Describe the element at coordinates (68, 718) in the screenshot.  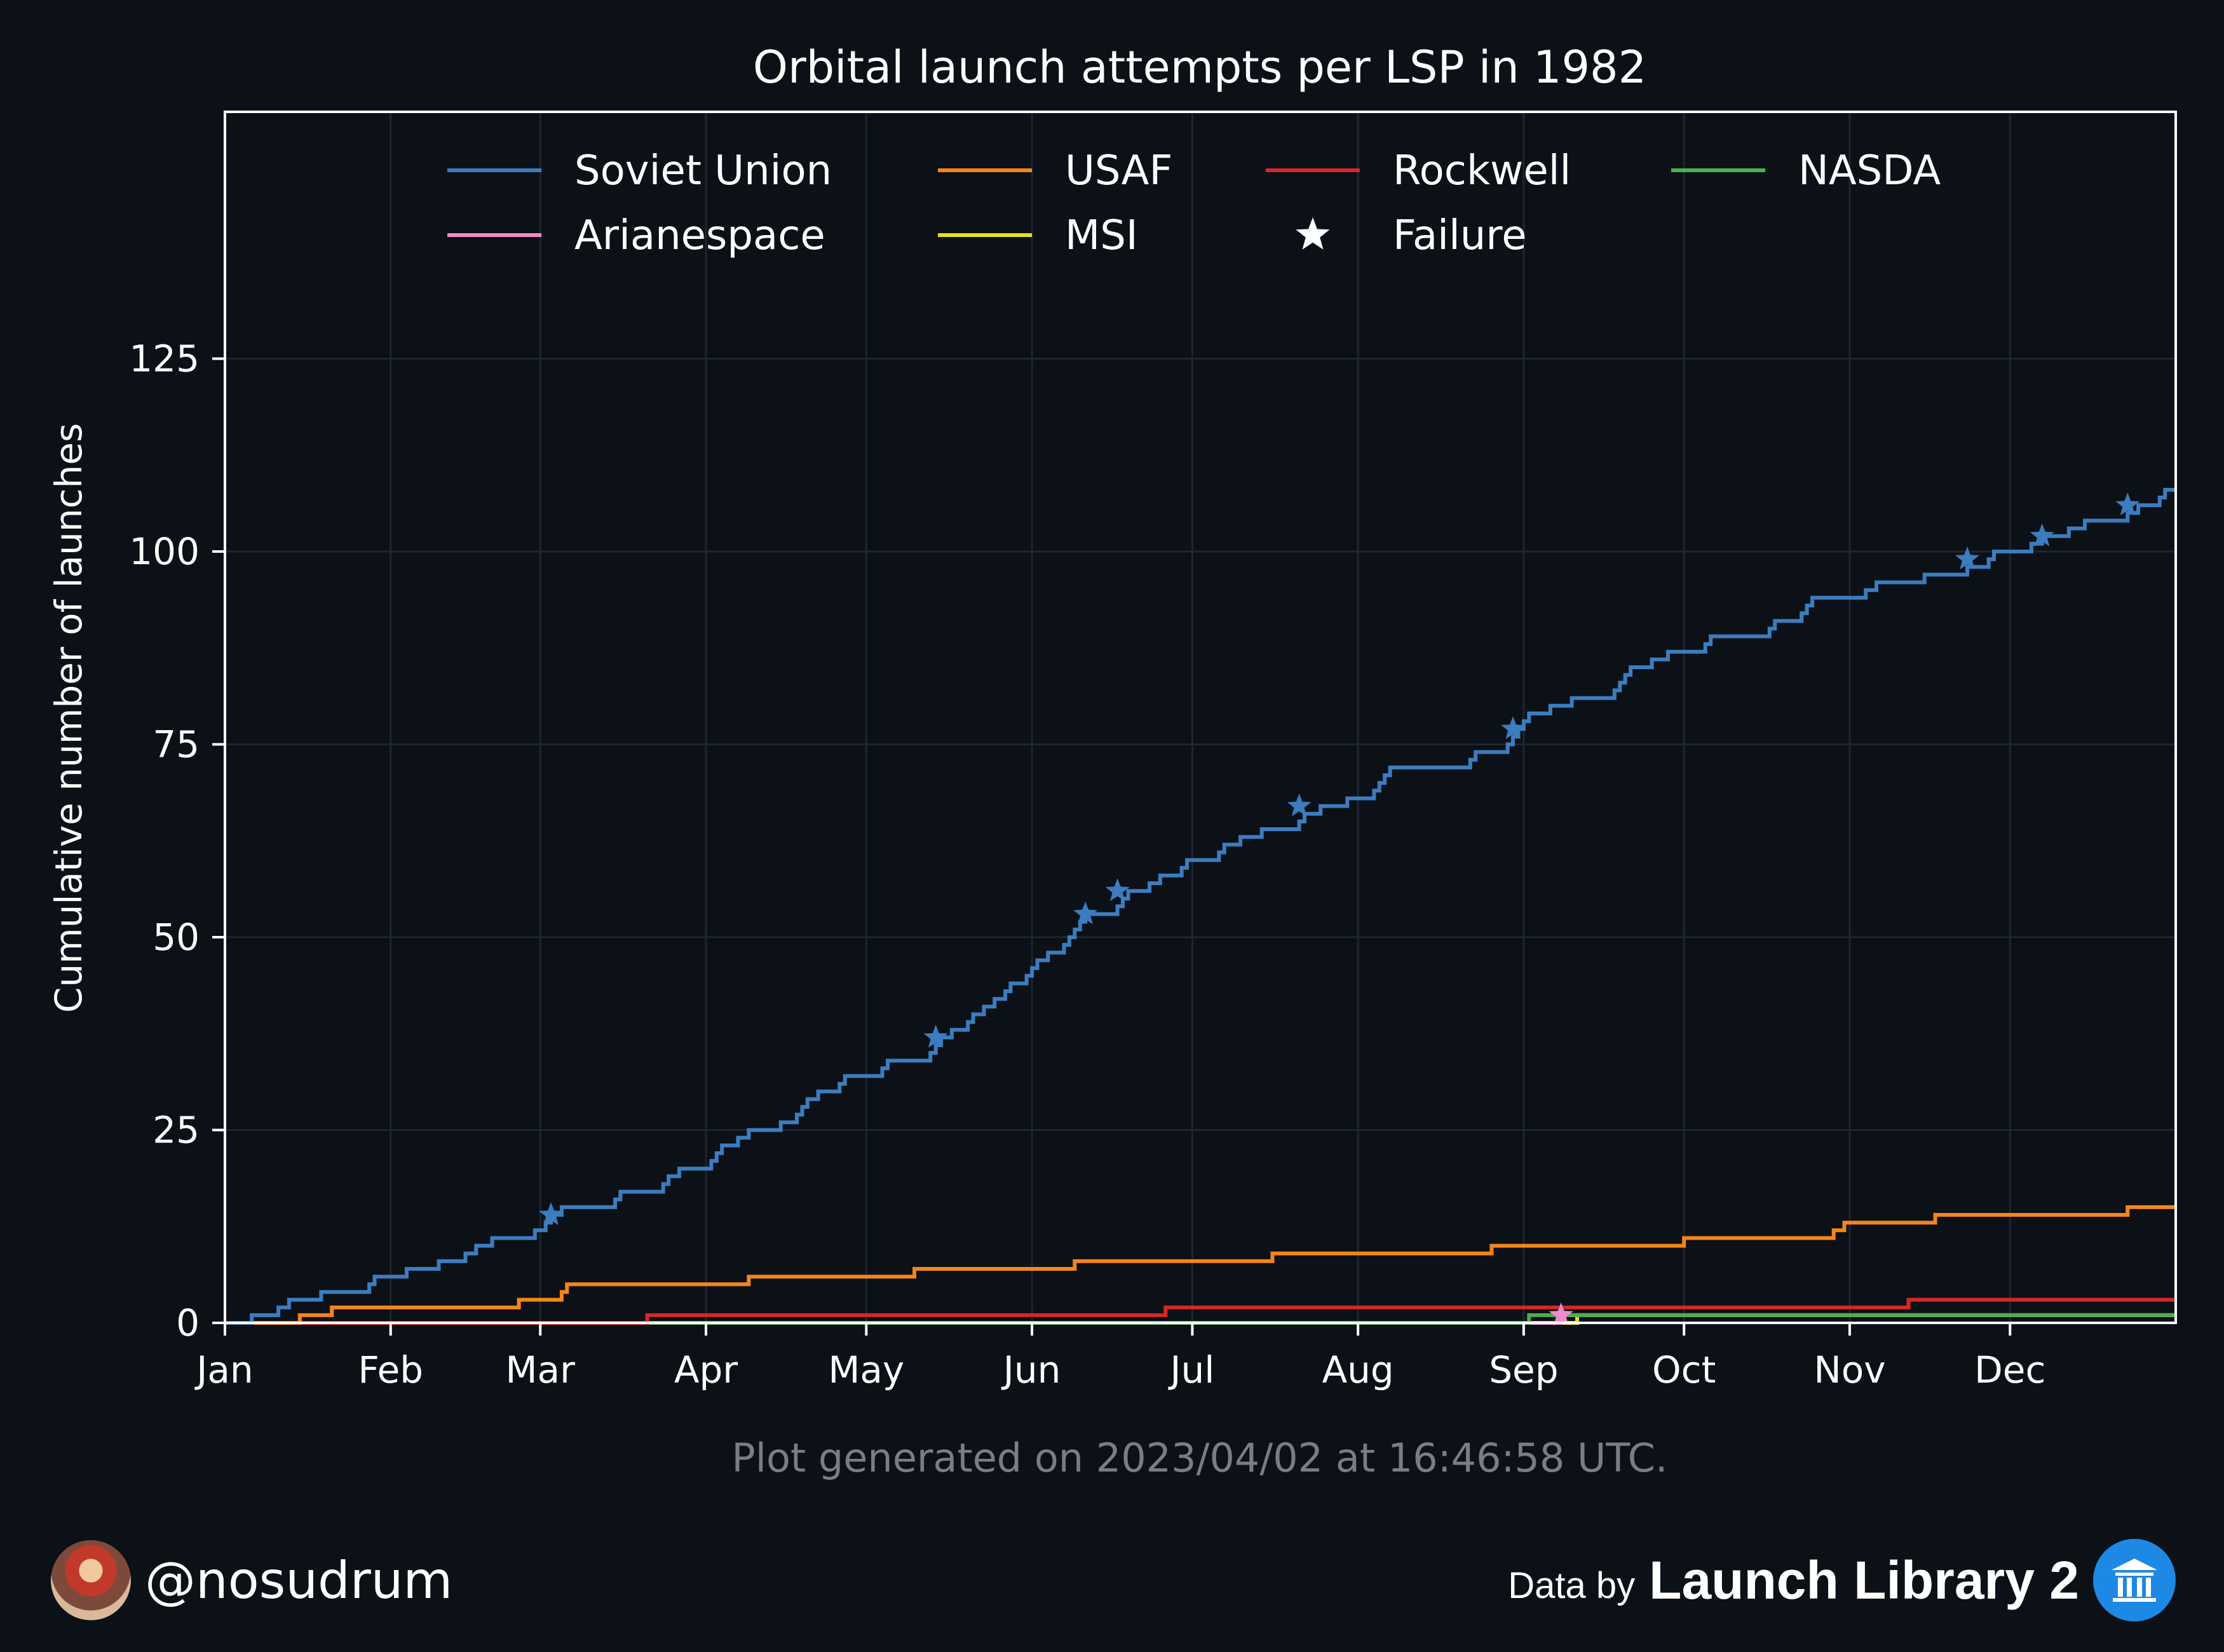
I see `y-axis-label: Cumulative number of launches` at that location.